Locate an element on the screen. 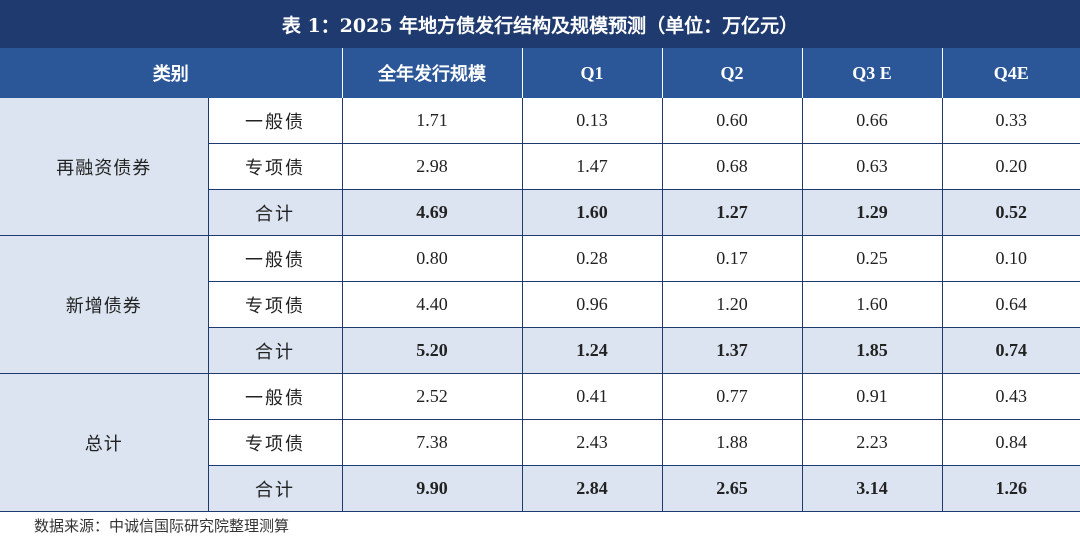  value-cell-annual-scale: 4.40 is located at coordinates (431, 304).